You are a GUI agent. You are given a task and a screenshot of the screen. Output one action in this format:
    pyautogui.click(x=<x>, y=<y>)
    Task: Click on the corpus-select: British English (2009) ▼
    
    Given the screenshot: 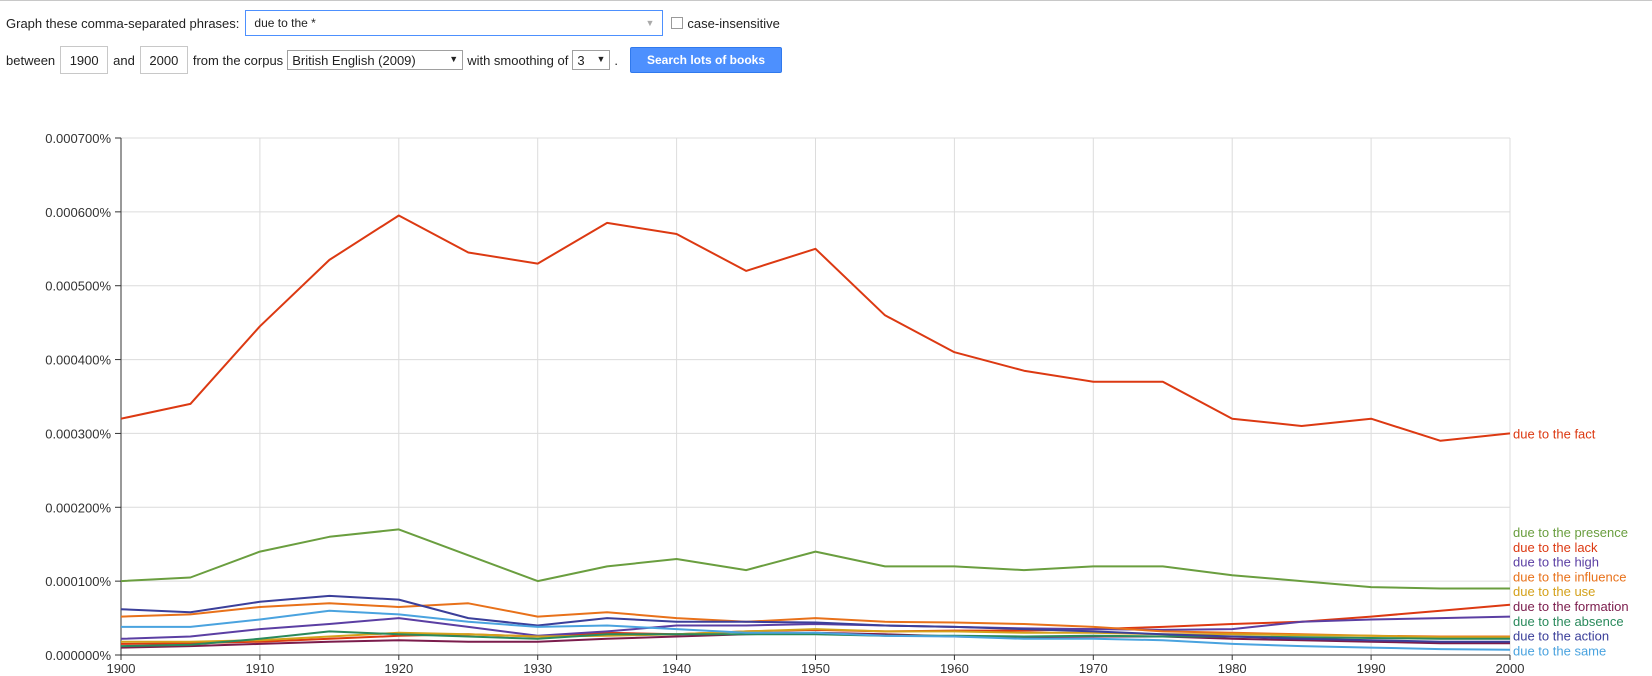 What is the action you would take?
    pyautogui.click(x=375, y=60)
    